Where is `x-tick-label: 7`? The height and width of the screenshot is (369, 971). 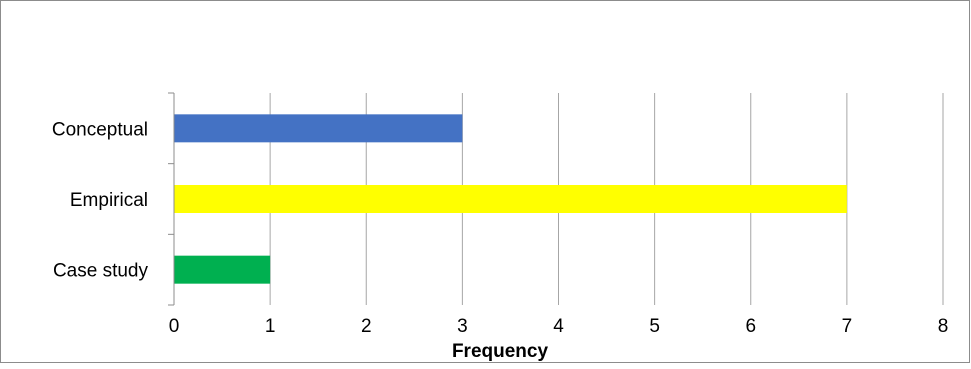 x-tick-label: 7 is located at coordinates (847, 326).